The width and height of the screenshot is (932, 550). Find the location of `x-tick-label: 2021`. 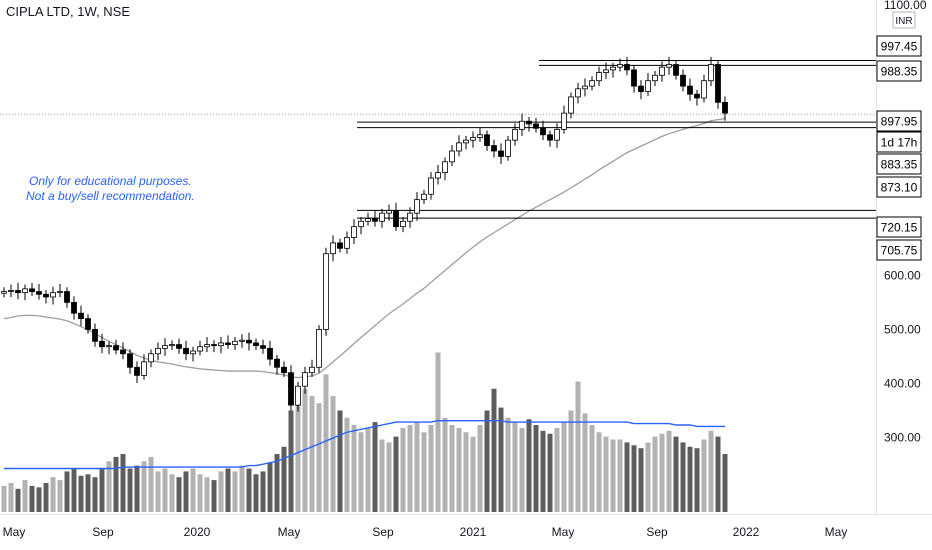

x-tick-label: 2021 is located at coordinates (473, 532).